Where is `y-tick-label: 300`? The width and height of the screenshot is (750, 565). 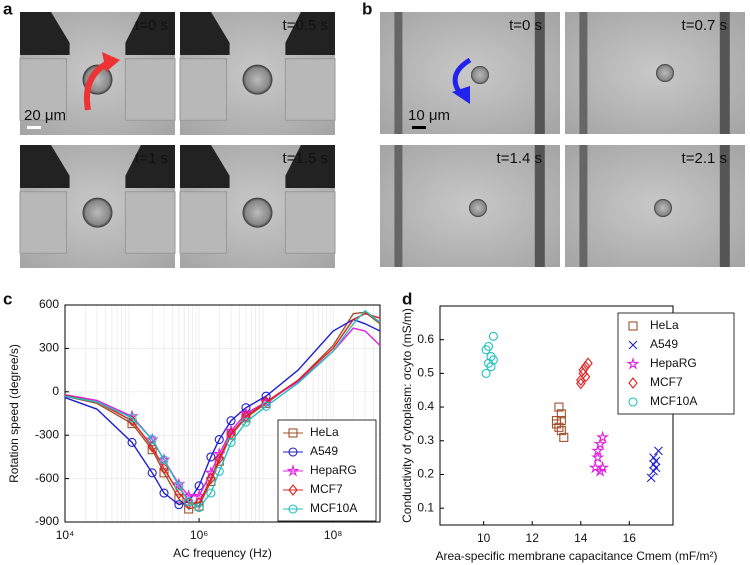
y-tick-label: 300 is located at coordinates (49, 348).